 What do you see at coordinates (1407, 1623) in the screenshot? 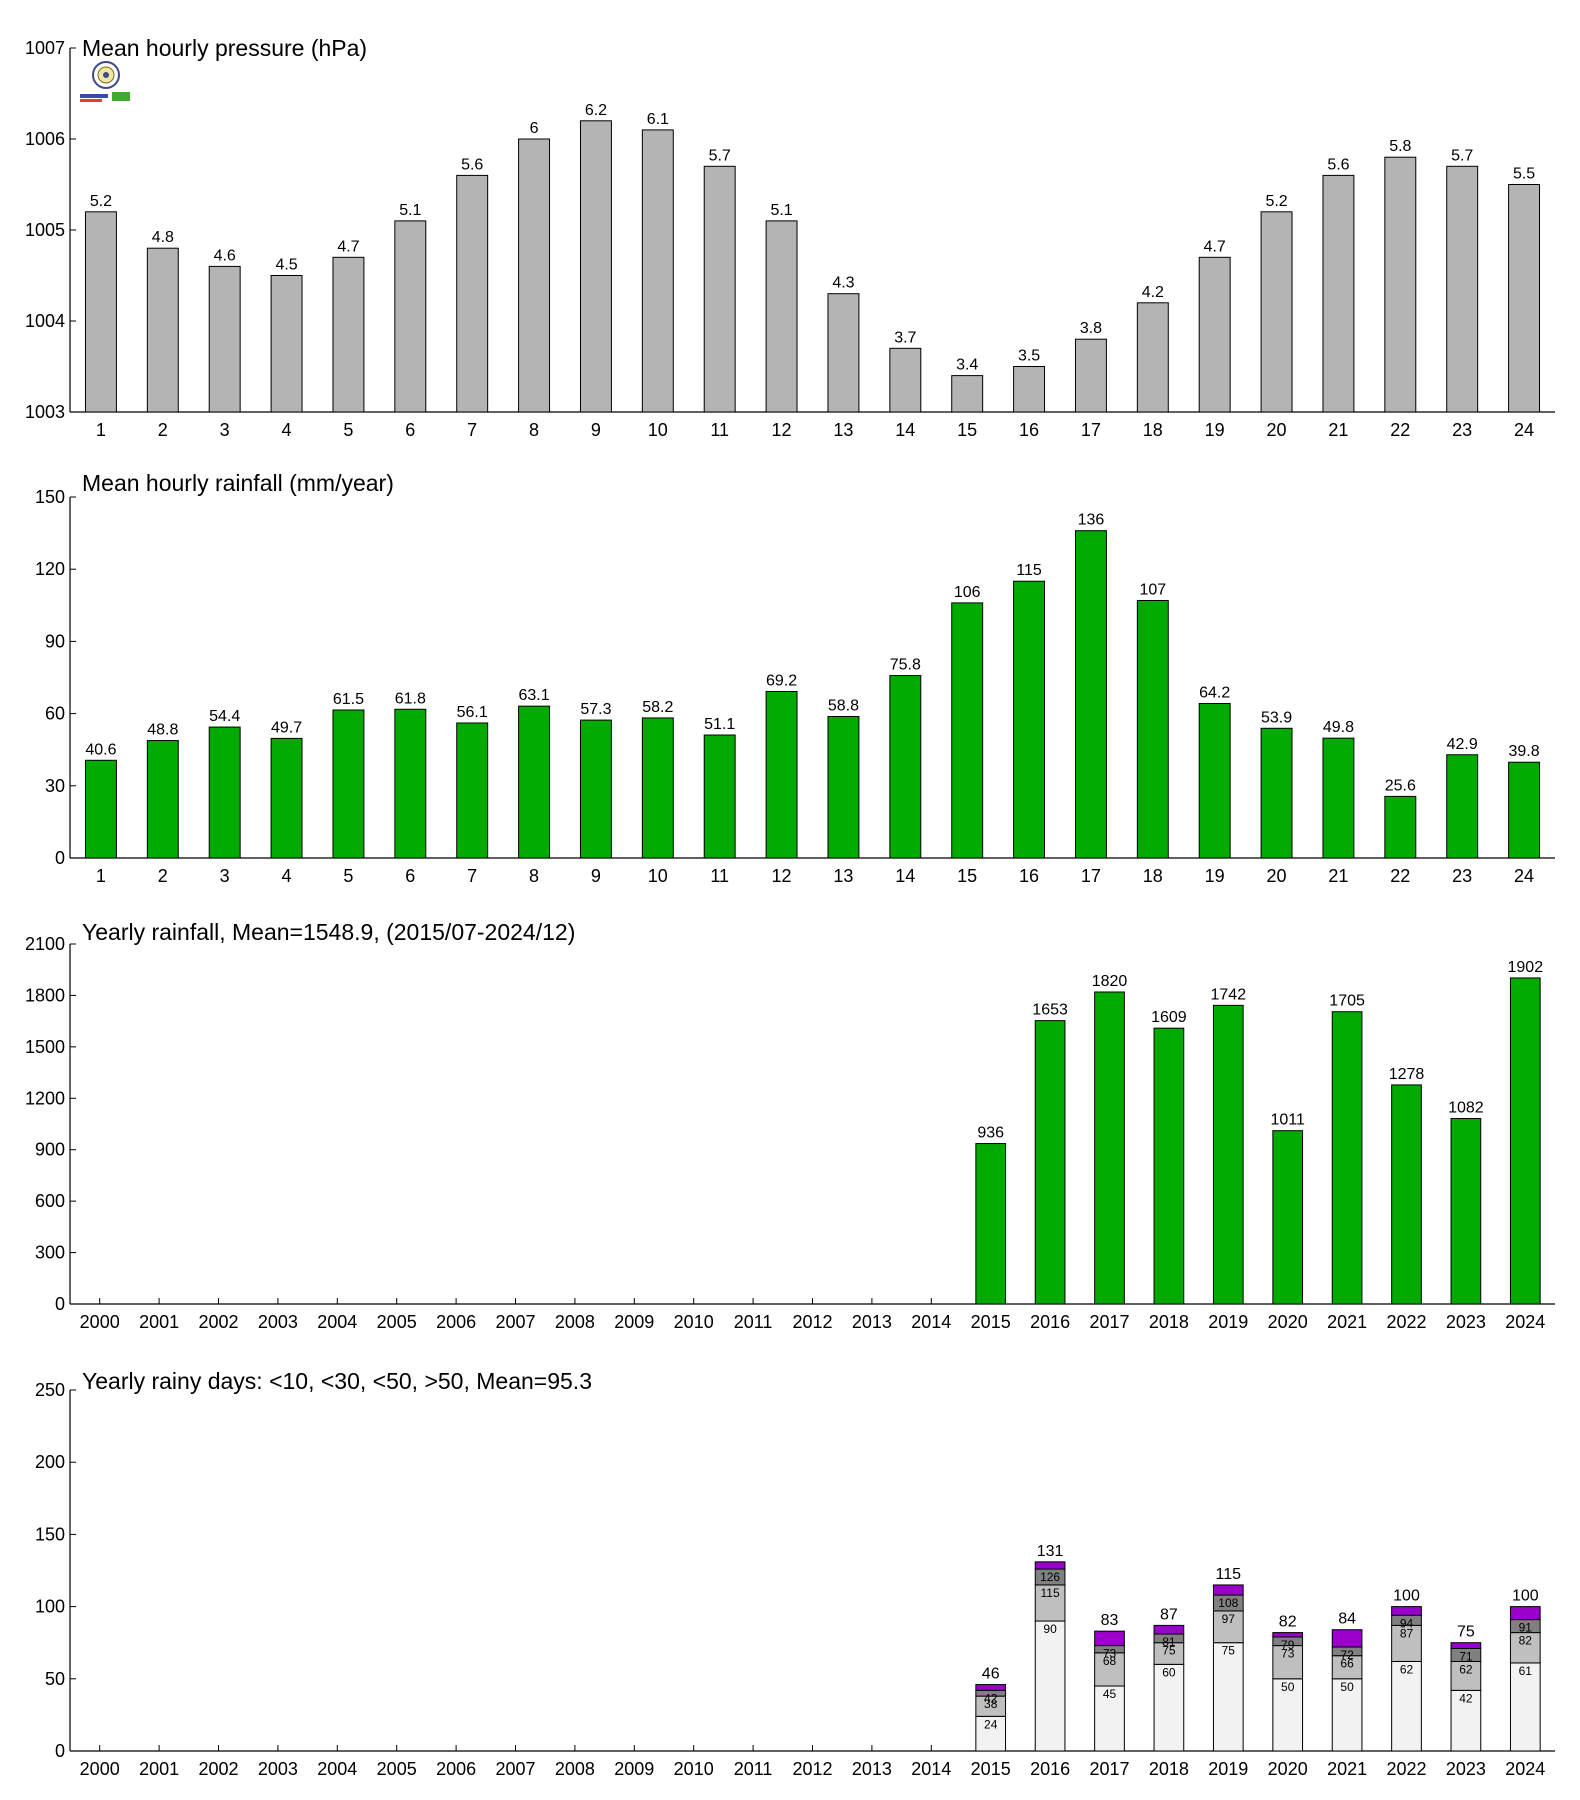
I see `rainy-days-segment-label: 94` at bounding box center [1407, 1623].